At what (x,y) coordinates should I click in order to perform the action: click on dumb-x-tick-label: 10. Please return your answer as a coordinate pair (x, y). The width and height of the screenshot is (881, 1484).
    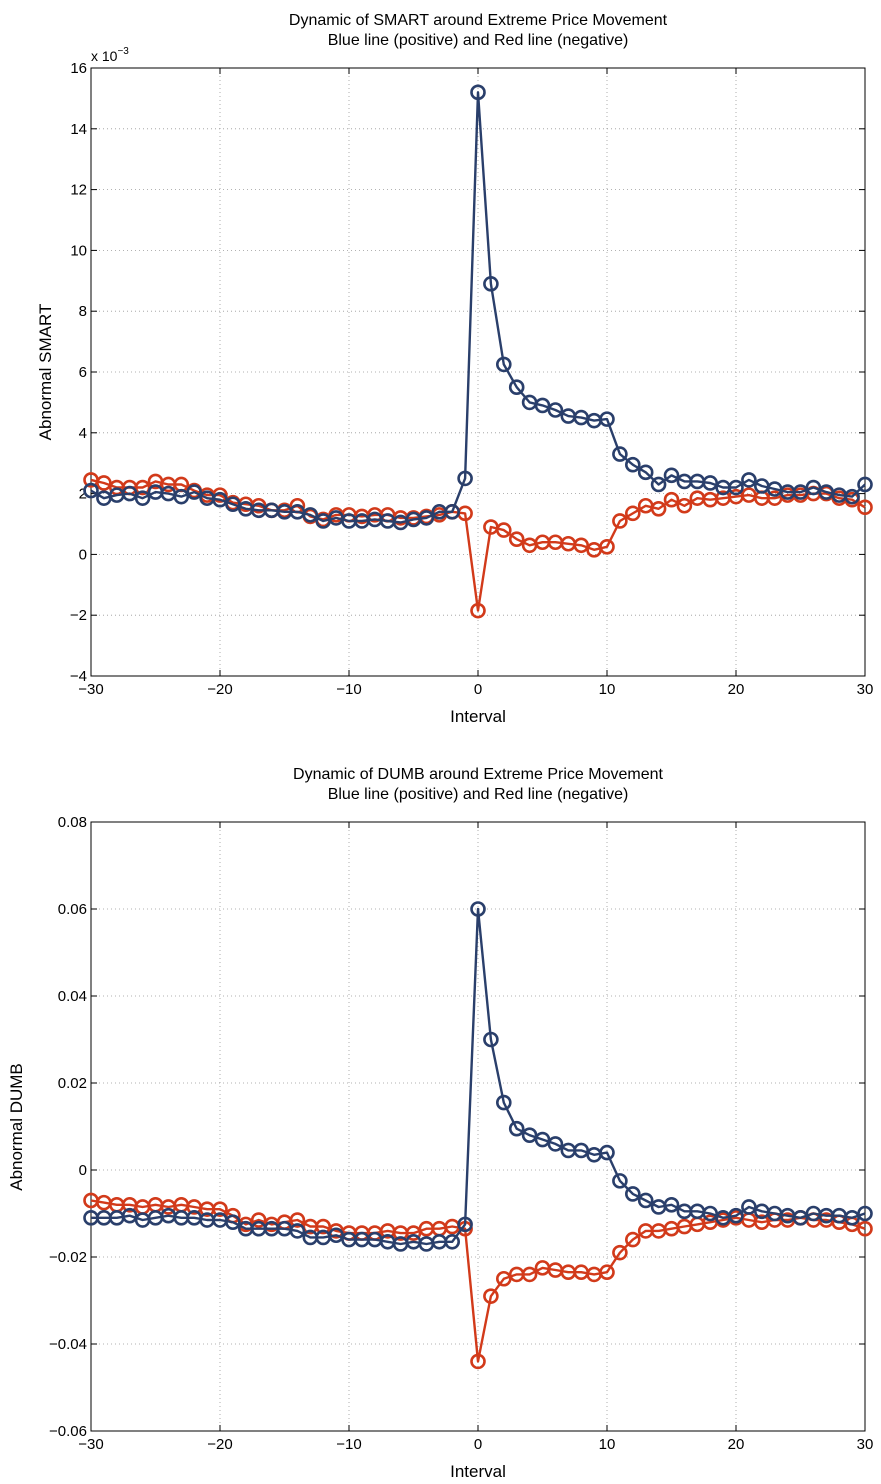
    Looking at the image, I should click on (607, 1444).